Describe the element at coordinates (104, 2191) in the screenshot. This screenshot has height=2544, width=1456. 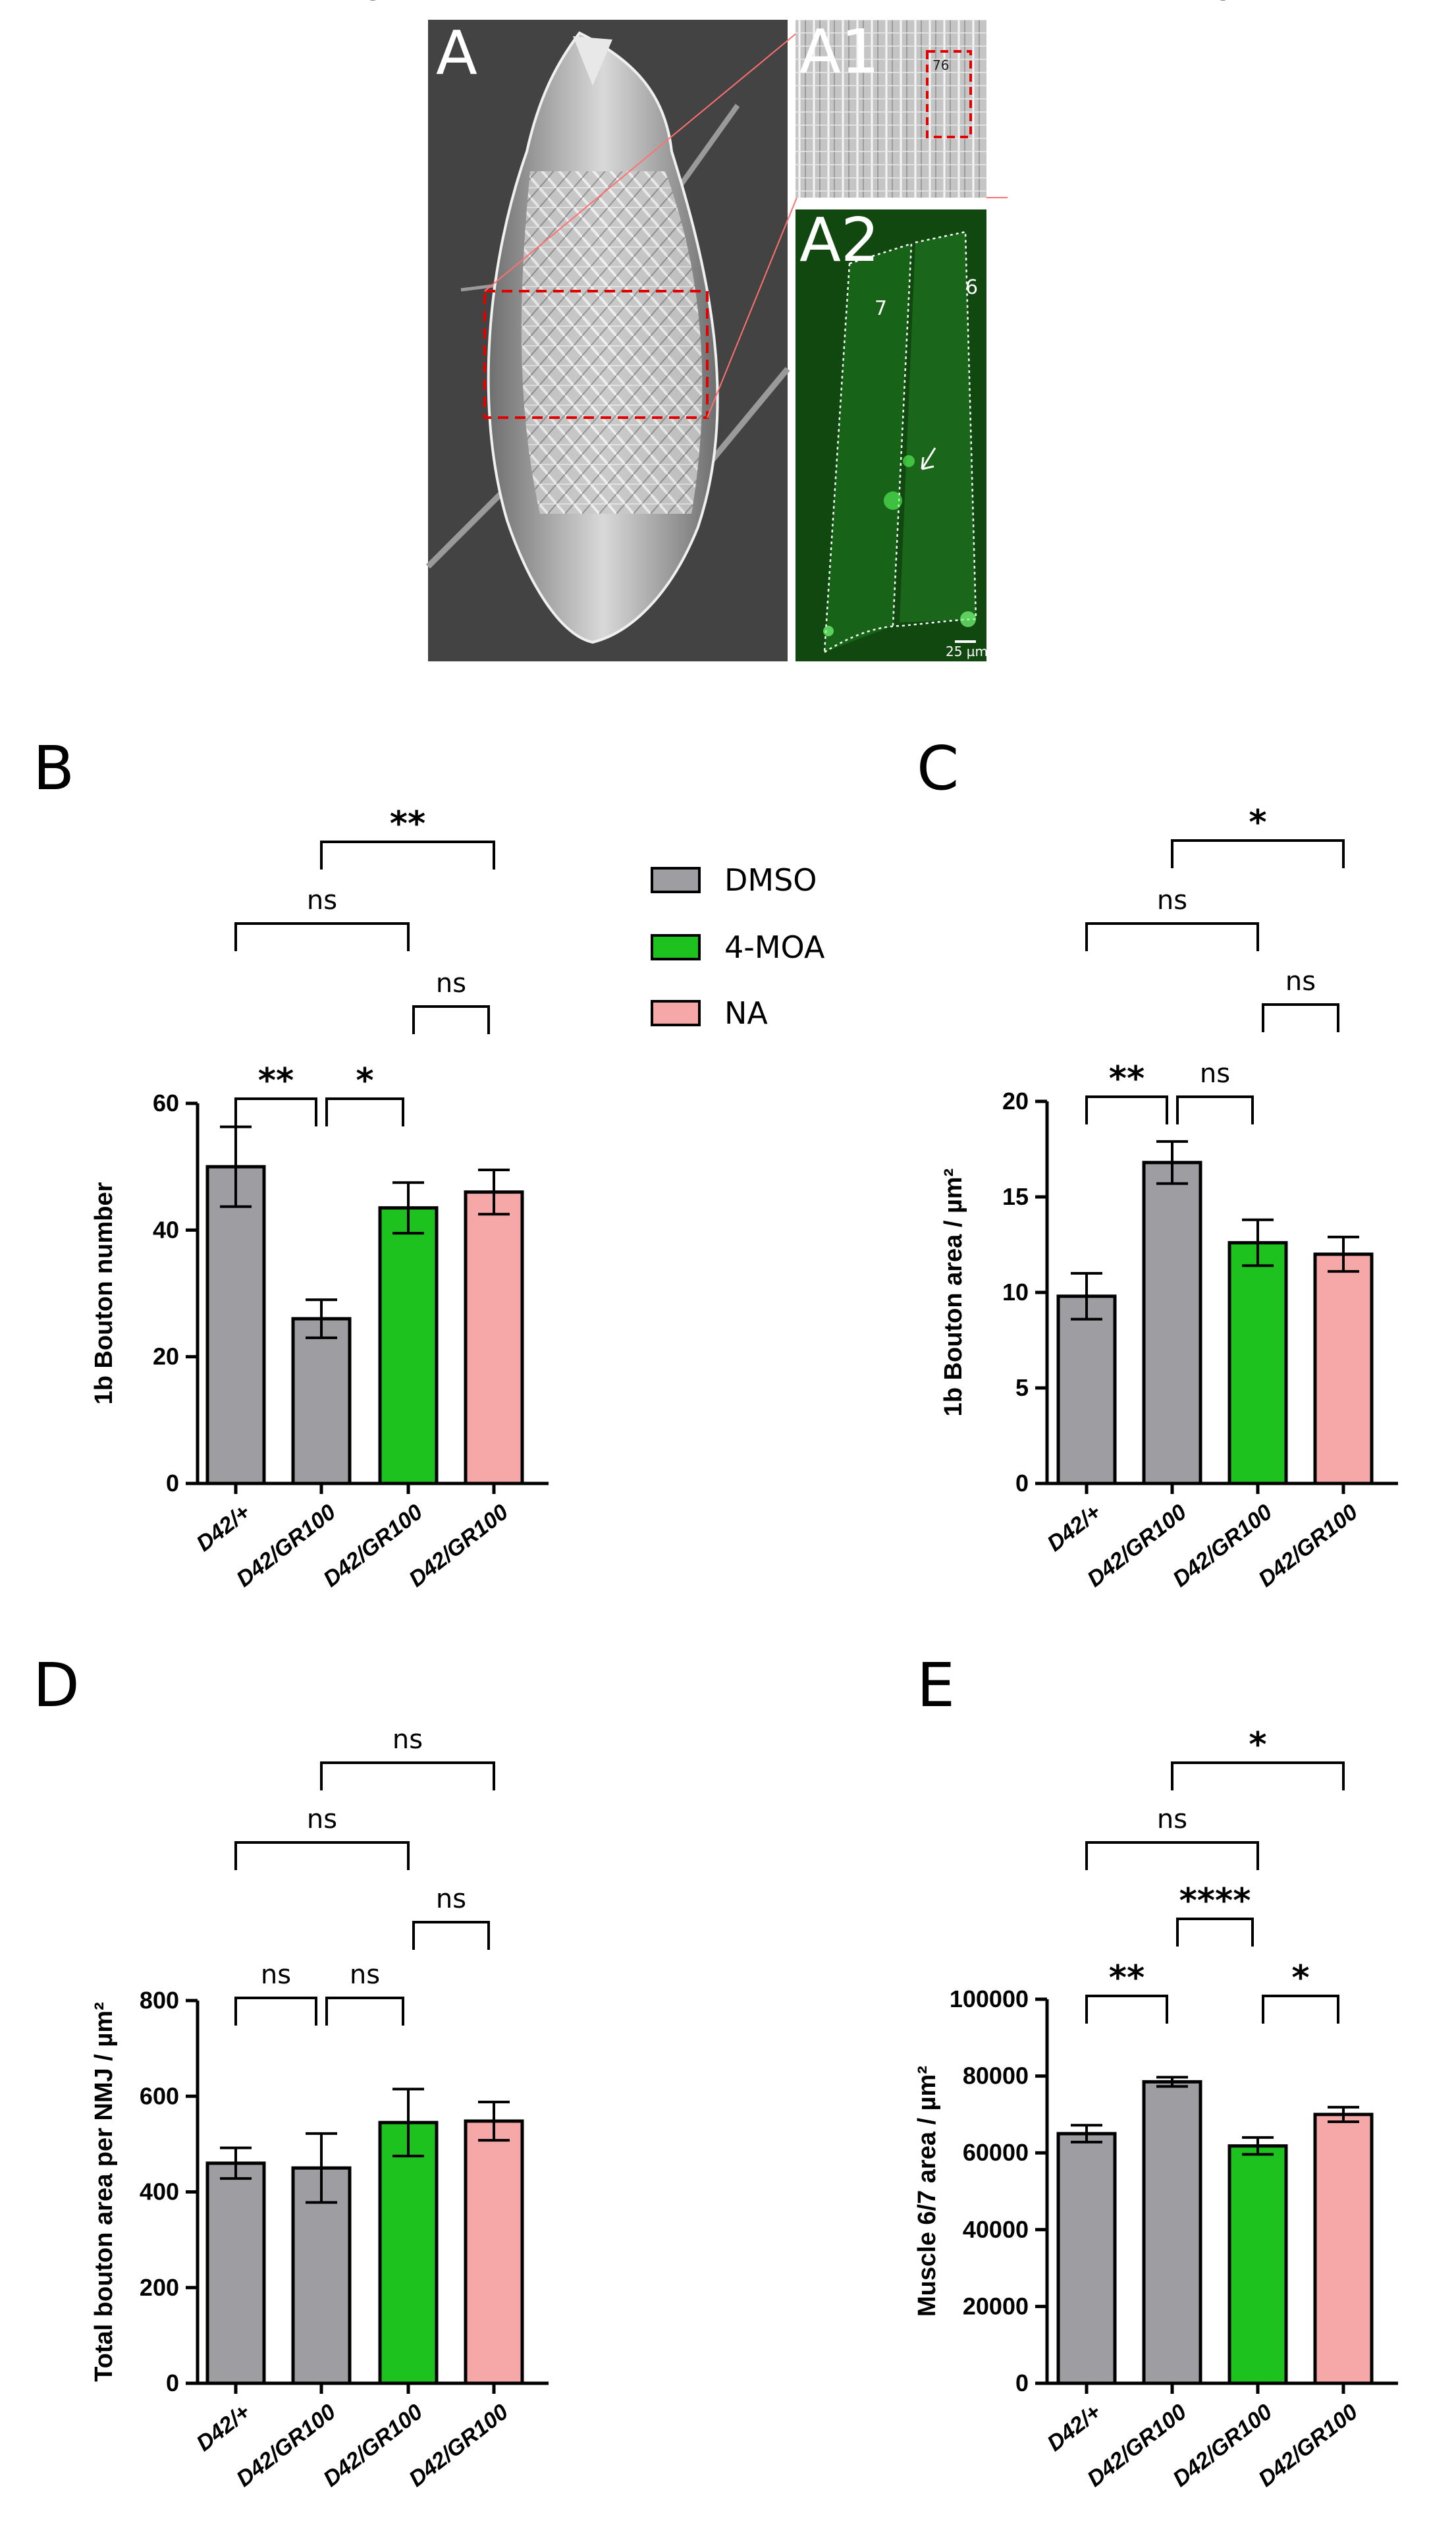
I see `y-axis-title: Total bouton area per NMJ / µm²` at that location.